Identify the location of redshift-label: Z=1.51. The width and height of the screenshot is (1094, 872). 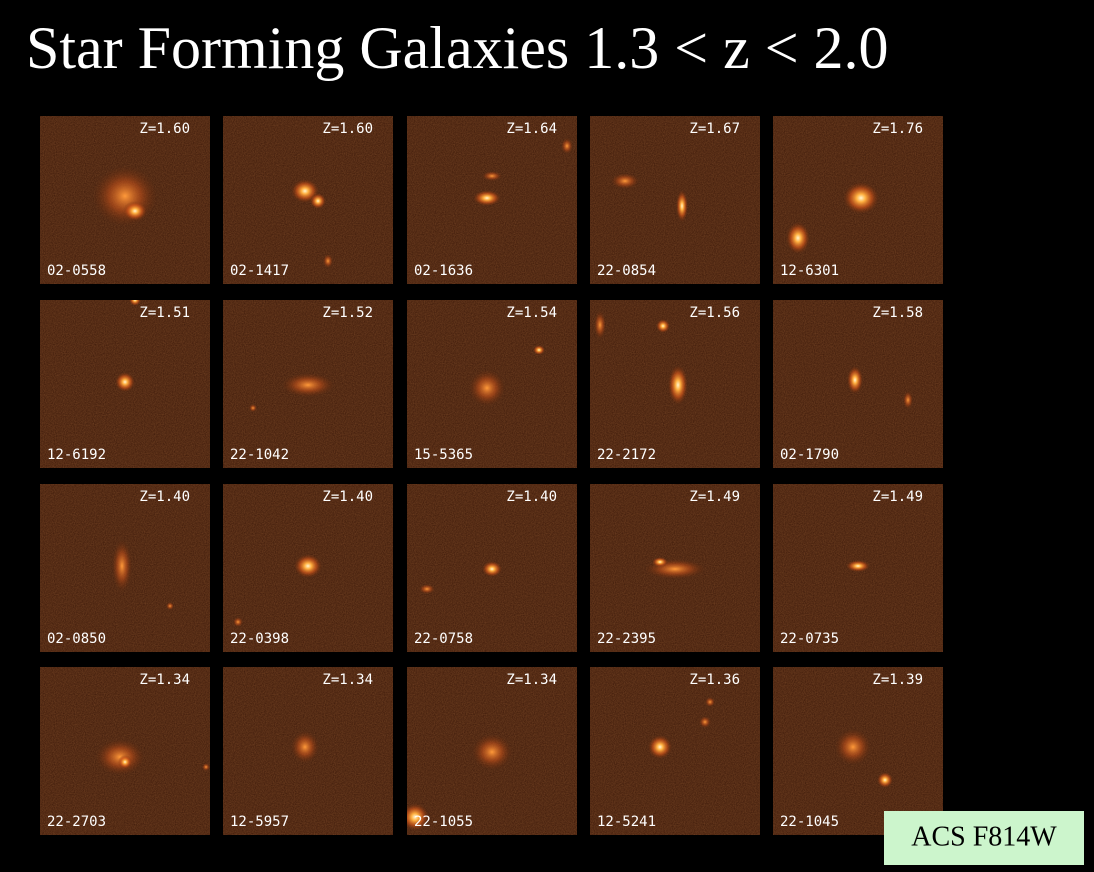
(164, 313).